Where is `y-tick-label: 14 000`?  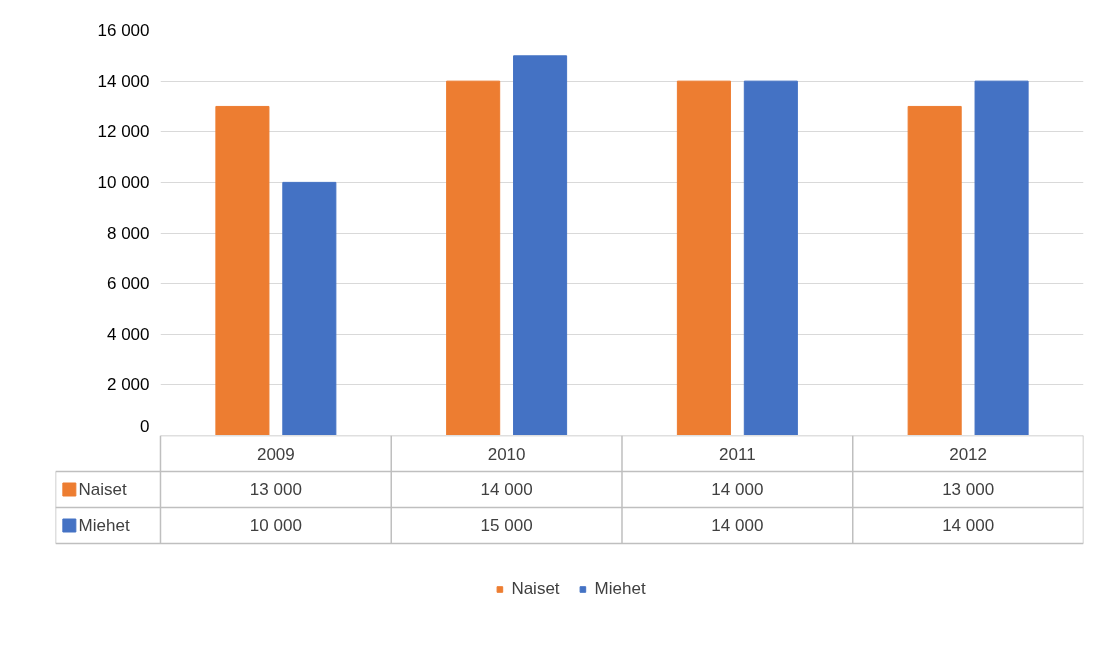
y-tick-label: 14 000 is located at coordinates (123, 81).